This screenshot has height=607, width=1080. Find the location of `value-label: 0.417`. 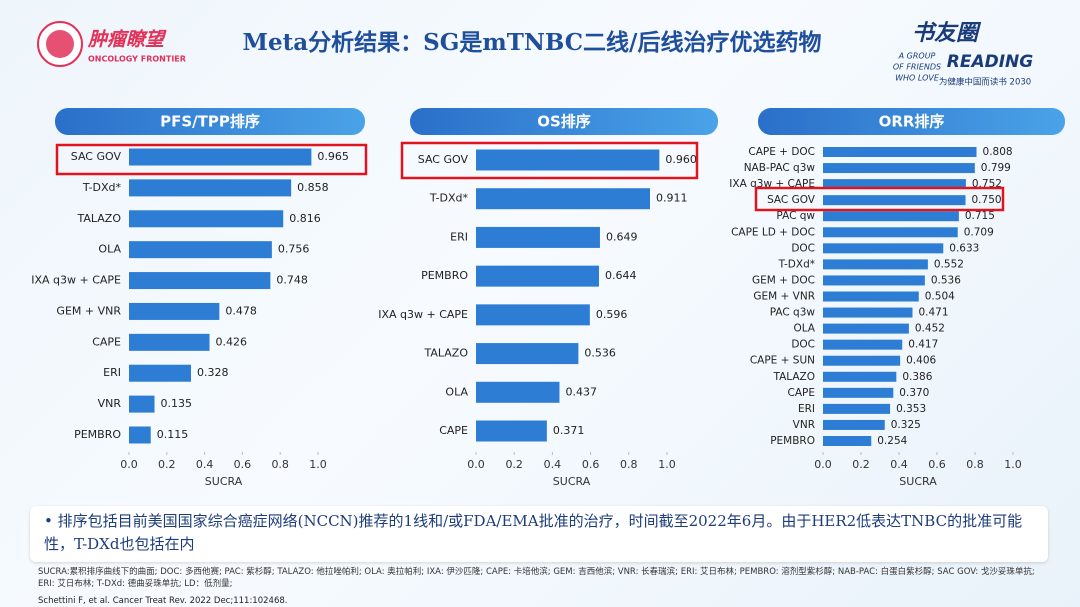

value-label: 0.417 is located at coordinates (923, 345).